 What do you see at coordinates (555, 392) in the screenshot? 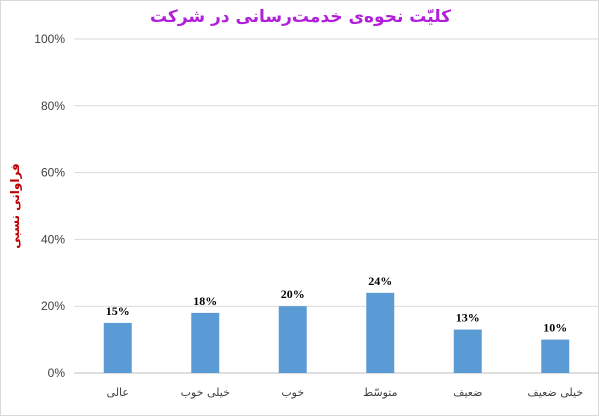
I see `x-category-label: خیلی ضعیف` at bounding box center [555, 392].